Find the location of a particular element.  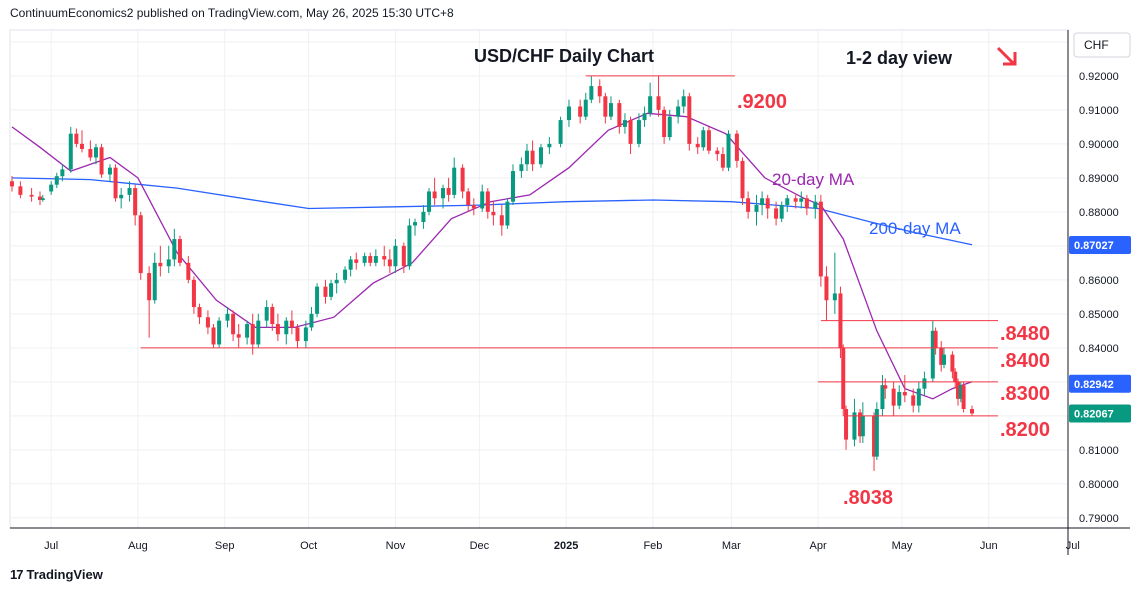

currency-label: CHF is located at coordinates (1096, 45).